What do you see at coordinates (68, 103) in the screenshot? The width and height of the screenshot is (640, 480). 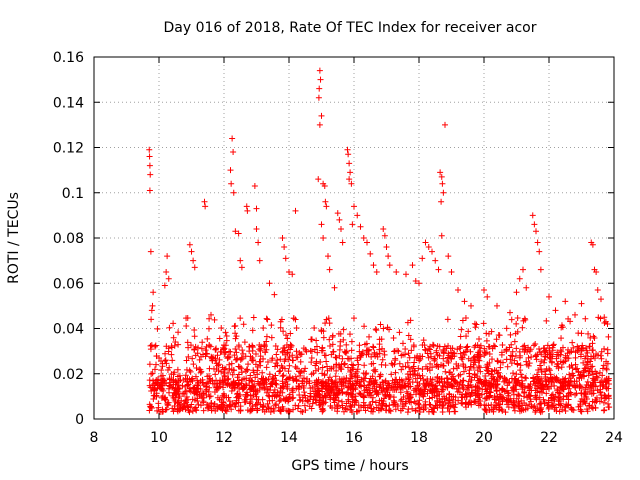 I see `y-tick-label: 0.14` at bounding box center [68, 103].